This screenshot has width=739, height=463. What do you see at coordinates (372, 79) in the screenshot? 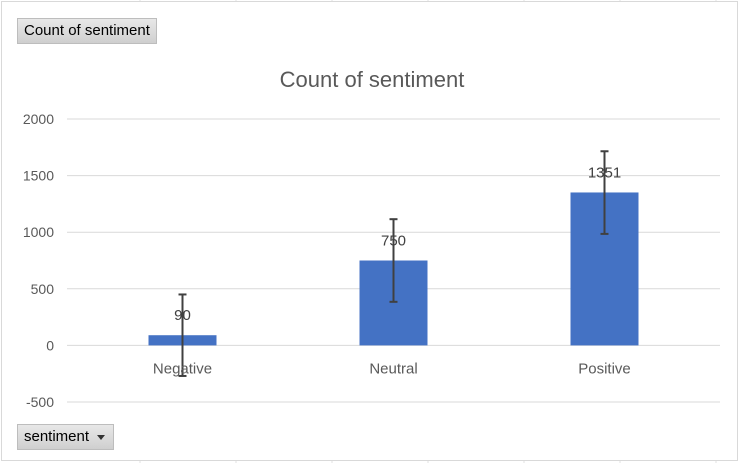
I see `chart-title: Count of sentiment` at bounding box center [372, 79].